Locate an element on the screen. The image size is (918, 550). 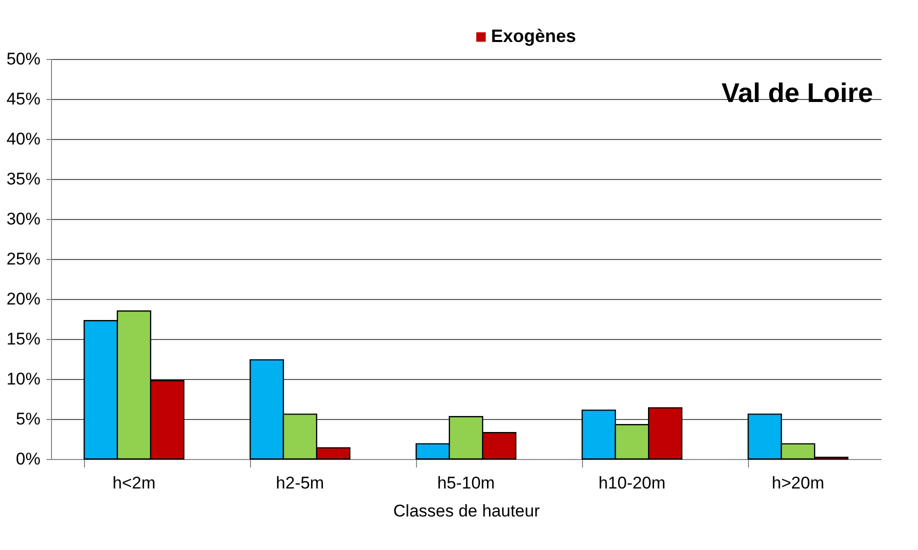
y-tick-label: 30% is located at coordinates (23, 219).